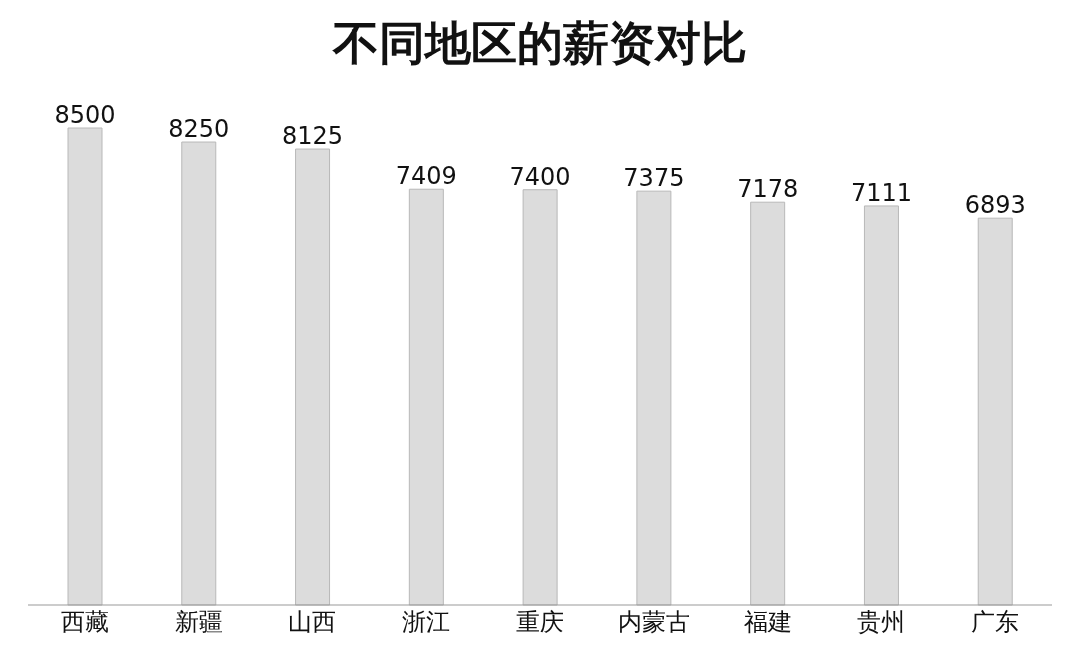  What do you see at coordinates (767, 622) in the screenshot?
I see `x-tick-label: 福建` at bounding box center [767, 622].